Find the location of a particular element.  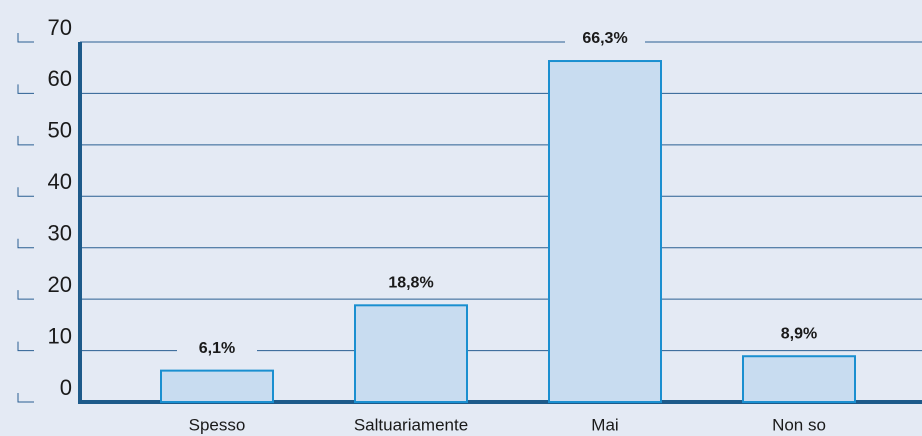

value-label: 18,8% is located at coordinates (410, 283).